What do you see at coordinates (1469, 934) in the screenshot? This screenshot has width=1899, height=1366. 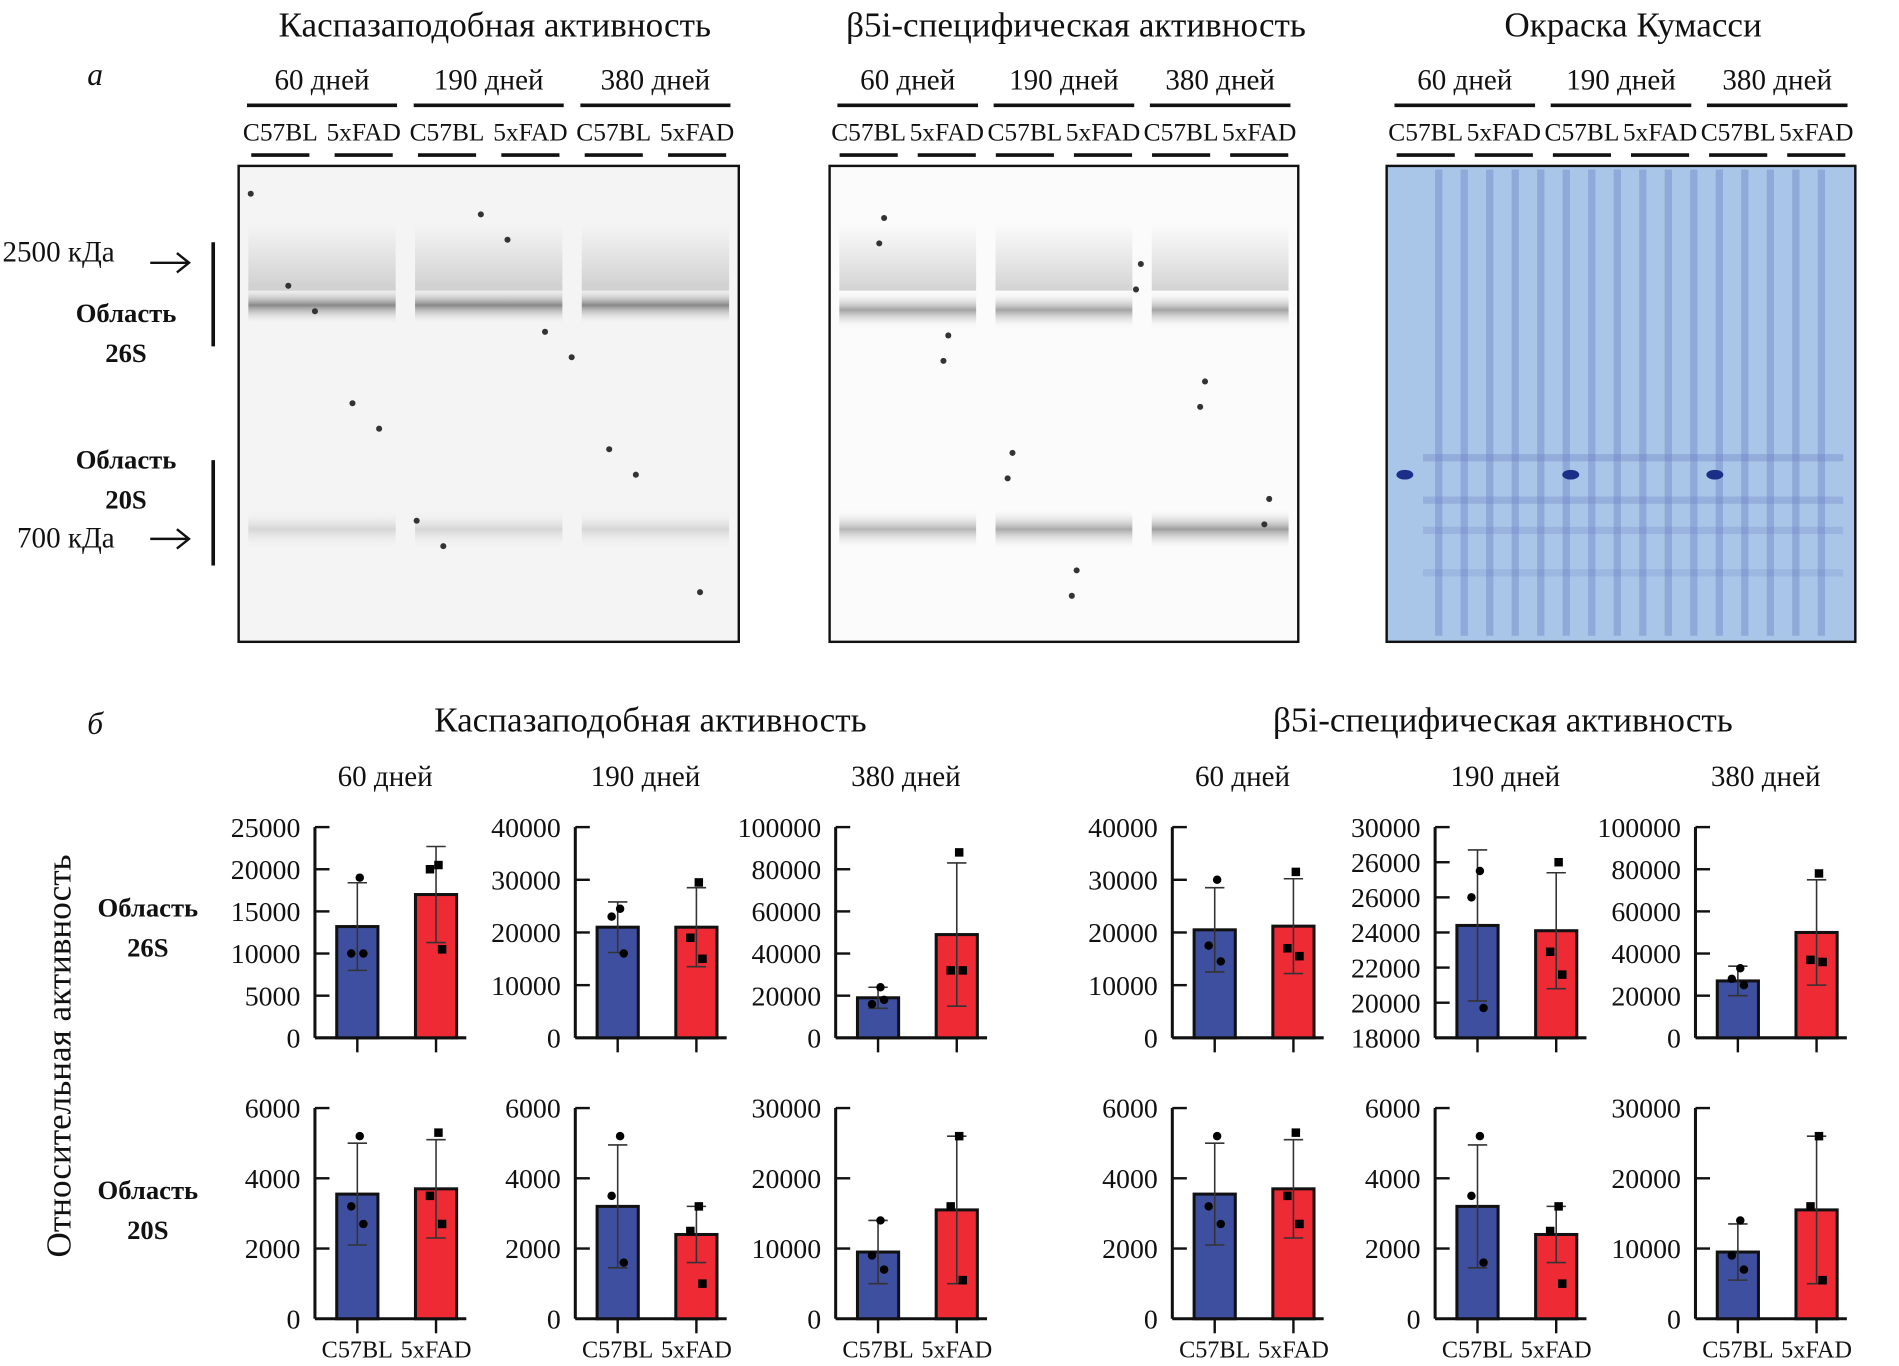 I see `bar-chart: 18000 20000 22000 24000 26000 26000 30000` at bounding box center [1469, 934].